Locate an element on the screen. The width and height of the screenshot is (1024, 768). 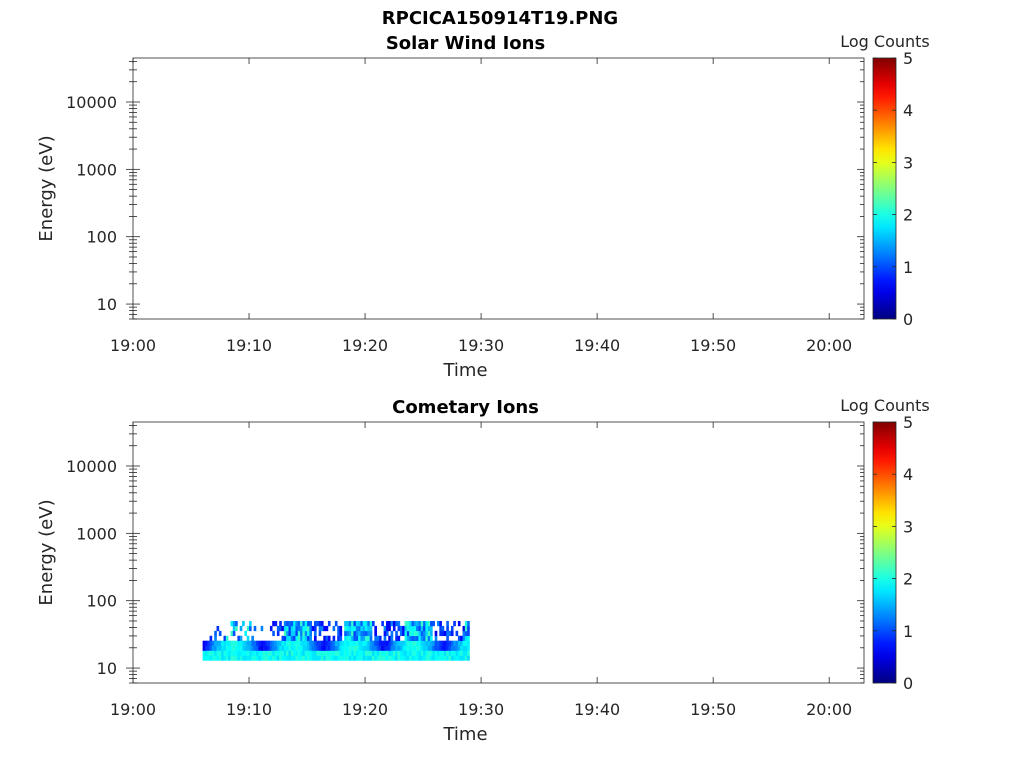
x-axis-label: Time is located at coordinates (464, 370).